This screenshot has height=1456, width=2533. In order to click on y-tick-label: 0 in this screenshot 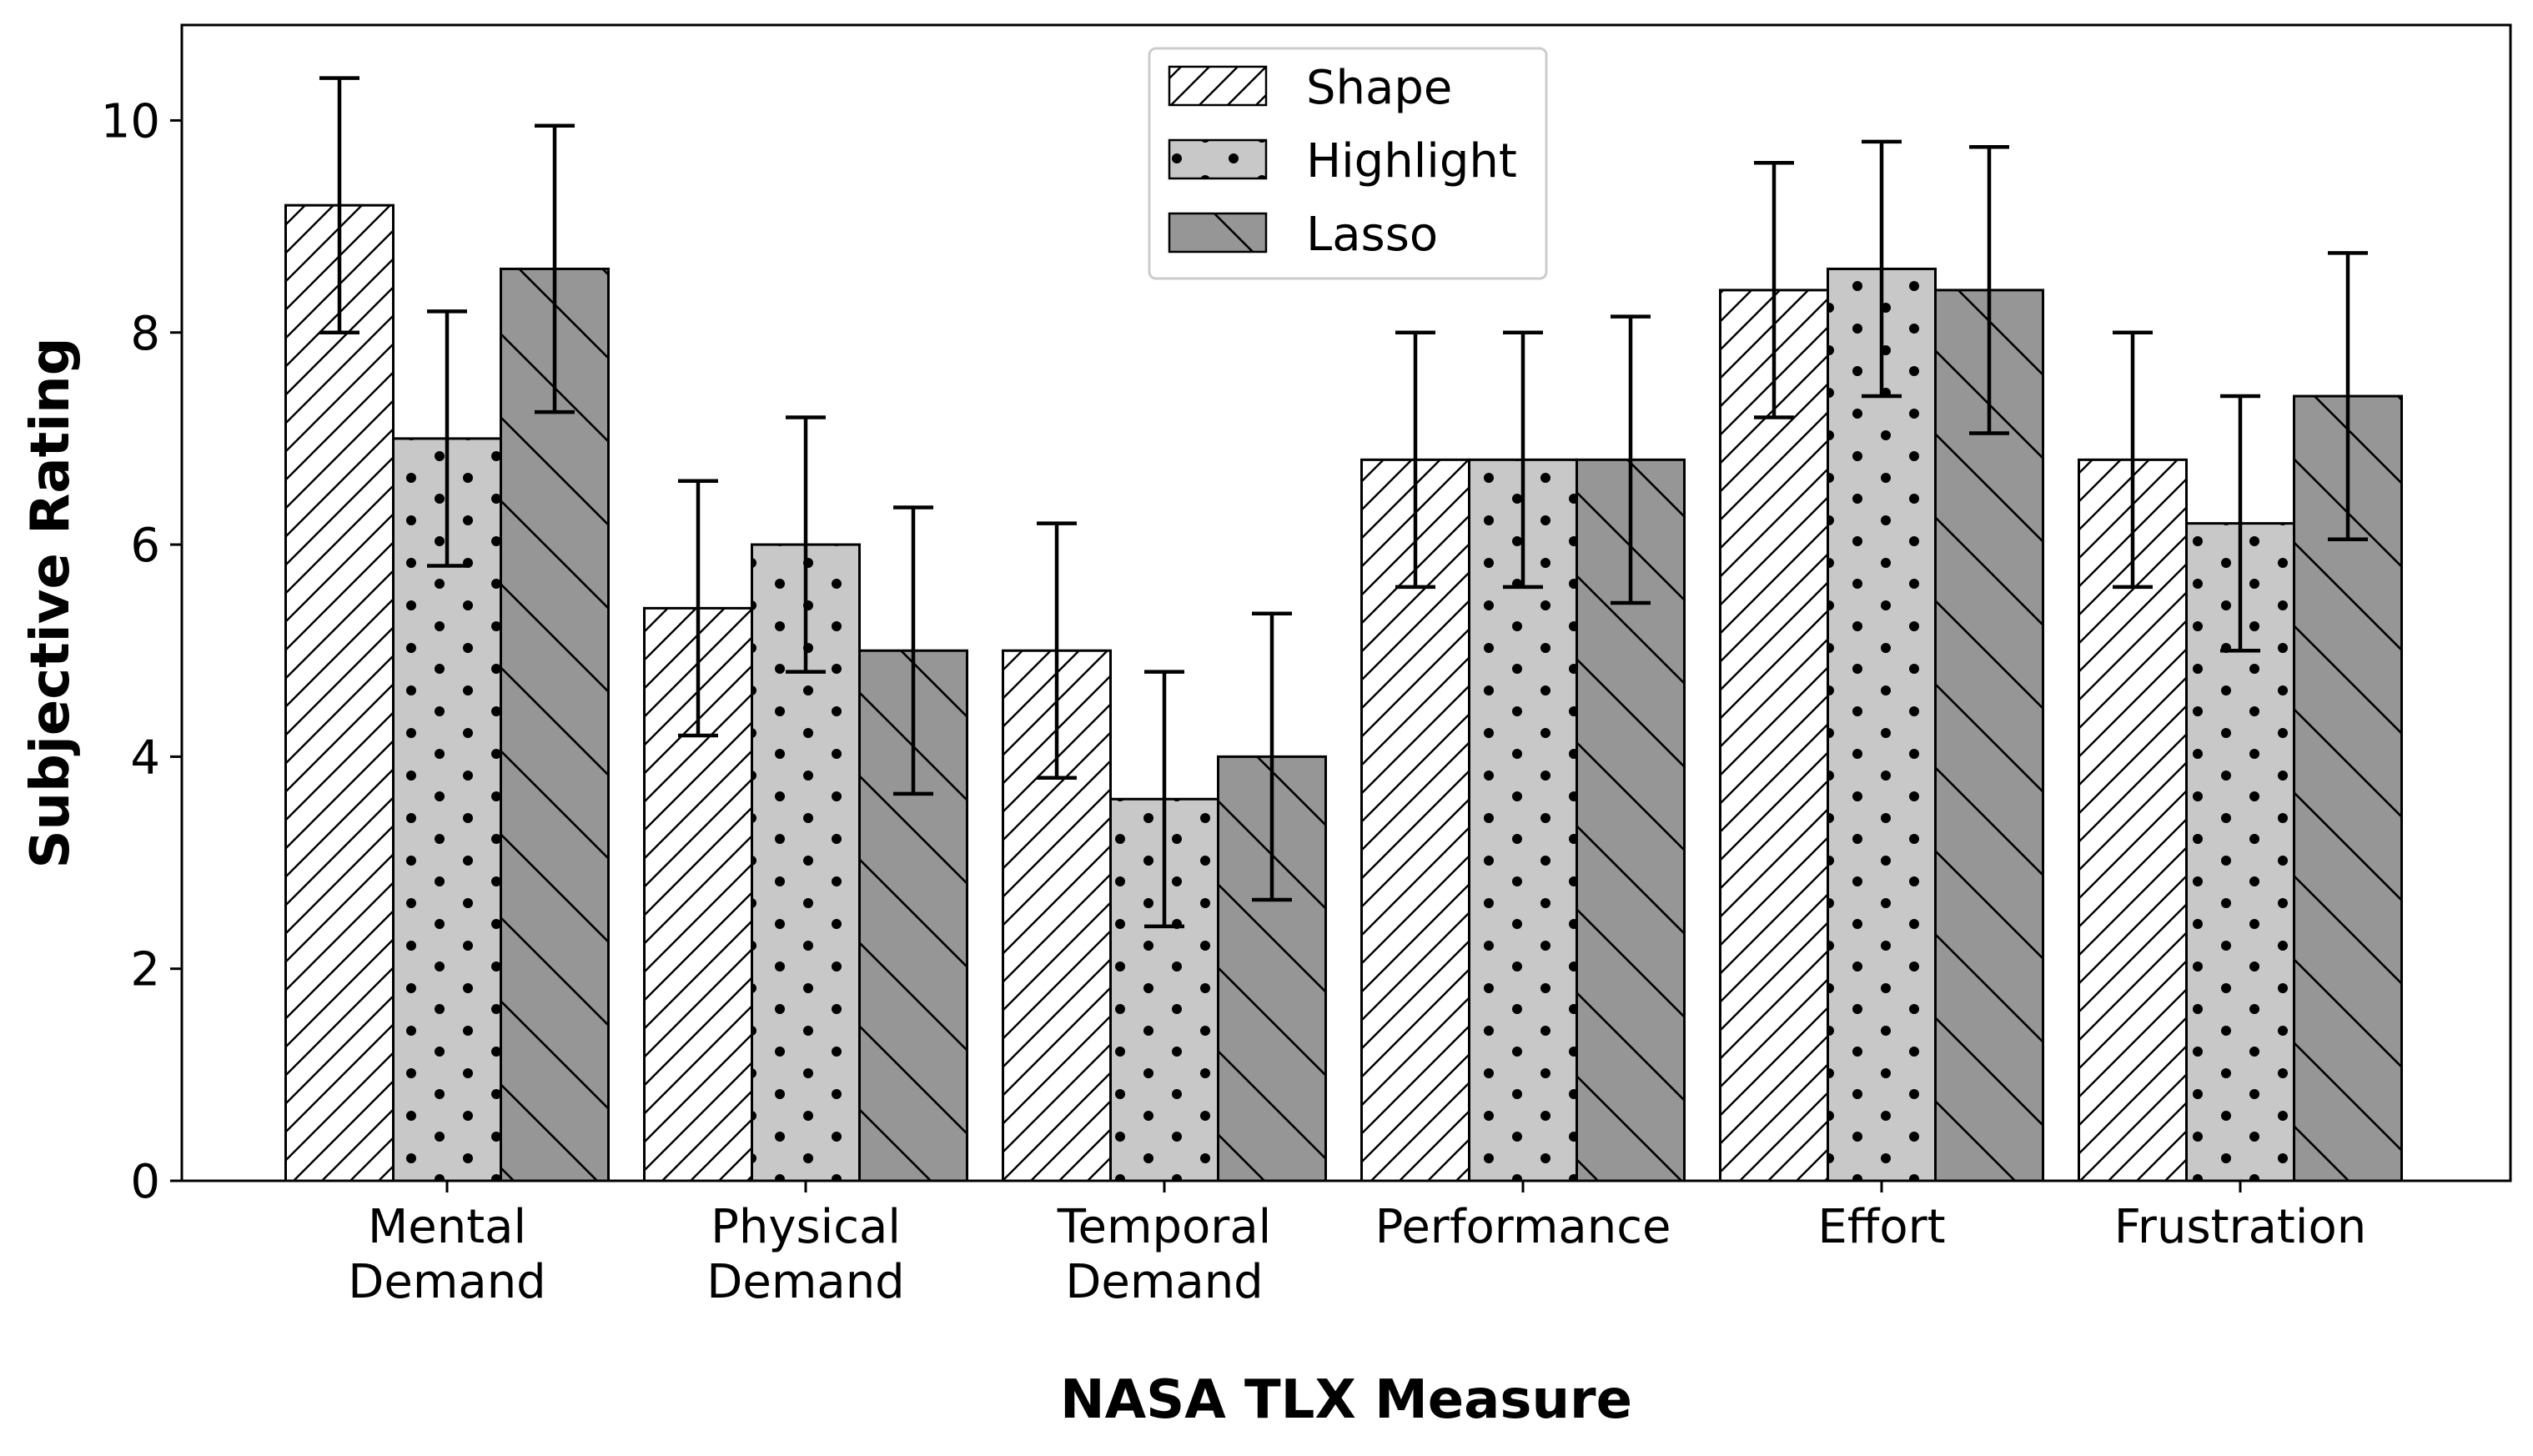, I will do `click(145, 1182)`.